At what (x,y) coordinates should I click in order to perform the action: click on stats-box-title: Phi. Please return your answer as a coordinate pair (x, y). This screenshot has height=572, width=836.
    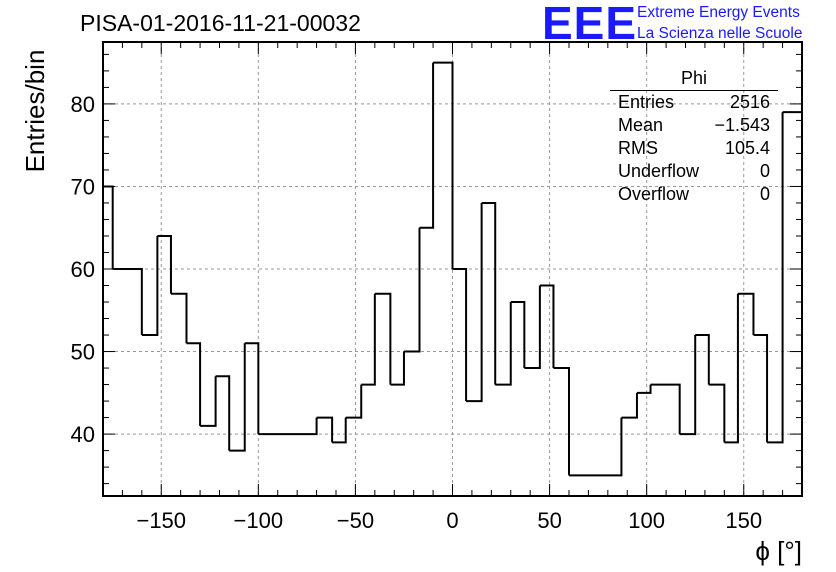
    Looking at the image, I should click on (694, 78).